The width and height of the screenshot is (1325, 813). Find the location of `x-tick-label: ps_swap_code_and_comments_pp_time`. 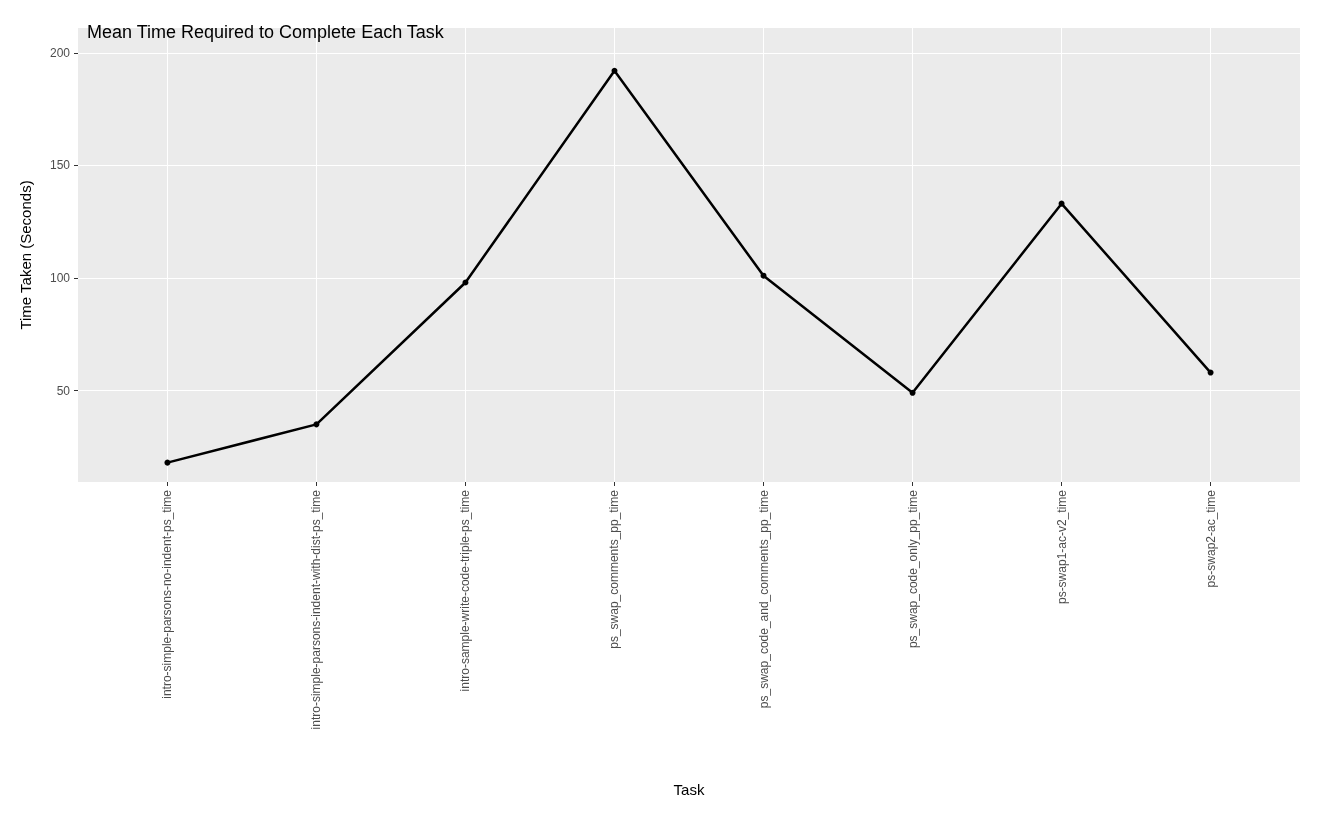

x-tick-label: ps_swap_code_and_comments_pp_time is located at coordinates (763, 599).